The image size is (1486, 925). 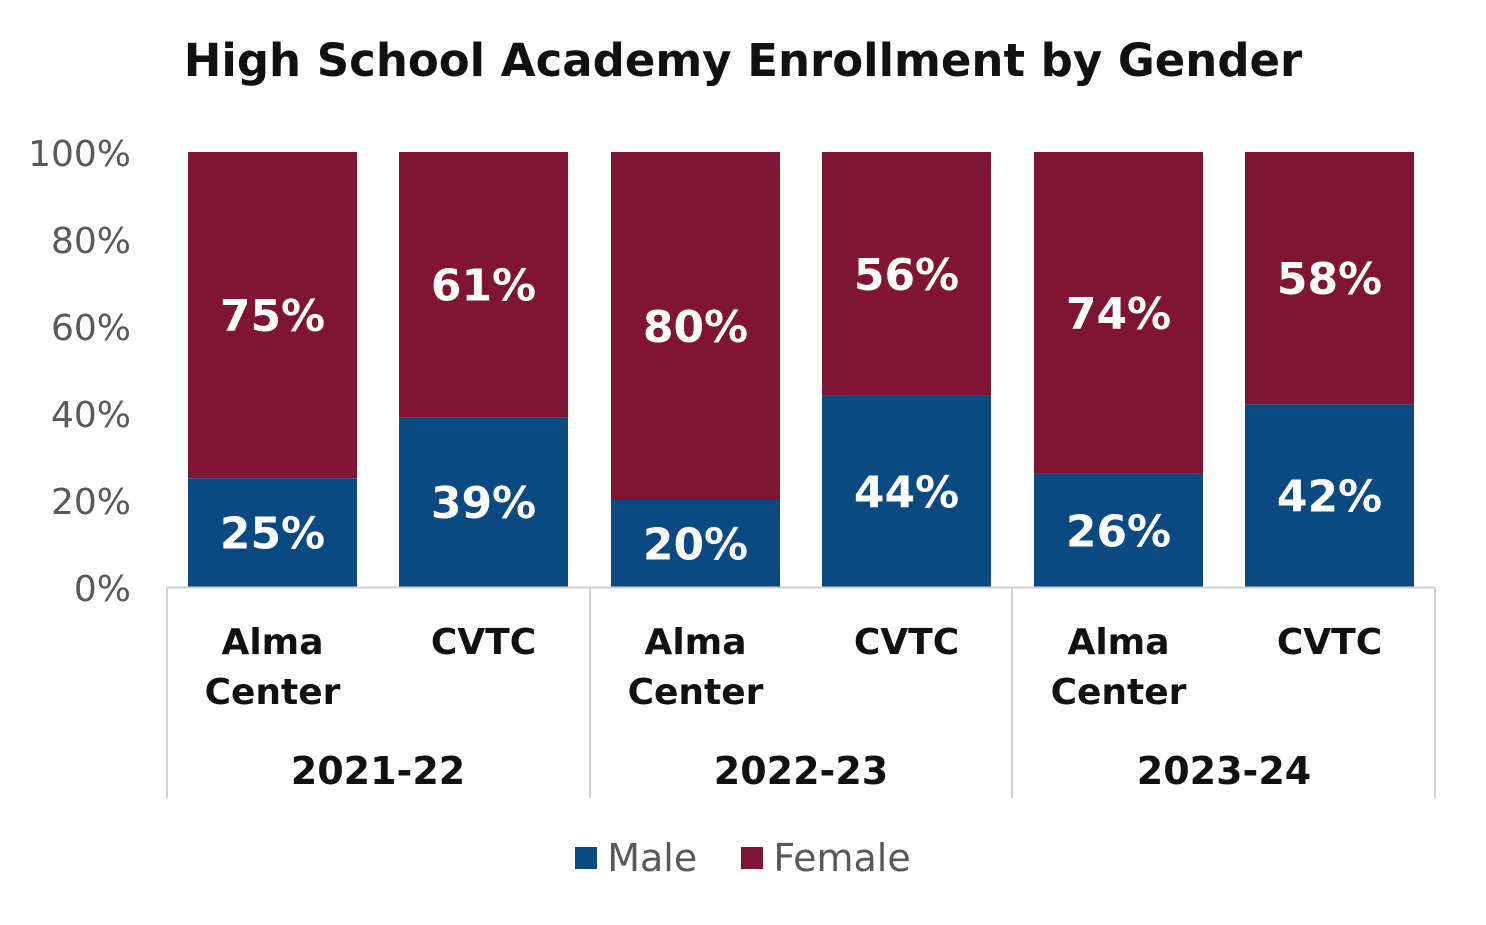 I want to click on y-tick-label: 0%, so click(x=102, y=589).